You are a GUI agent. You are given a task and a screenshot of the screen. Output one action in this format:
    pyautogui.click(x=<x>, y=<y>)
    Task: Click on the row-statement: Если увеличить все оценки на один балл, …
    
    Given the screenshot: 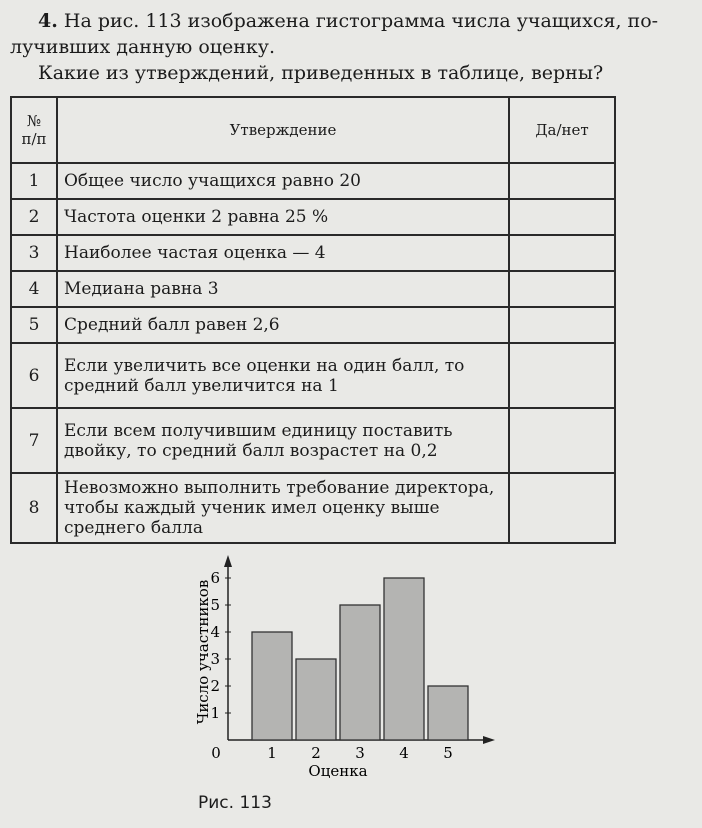 What is the action you would take?
    pyautogui.click(x=283, y=375)
    